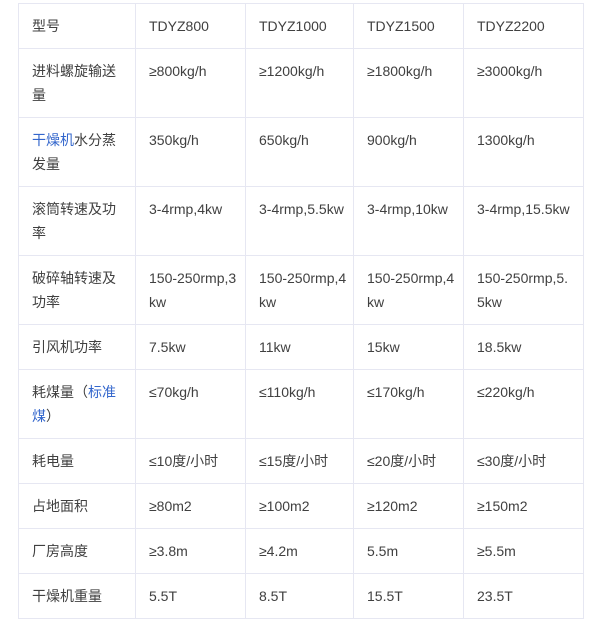 Image resolution: width=600 pixels, height=631 pixels. I want to click on row-label: 耗煤量（标准 煤）, so click(77, 404).